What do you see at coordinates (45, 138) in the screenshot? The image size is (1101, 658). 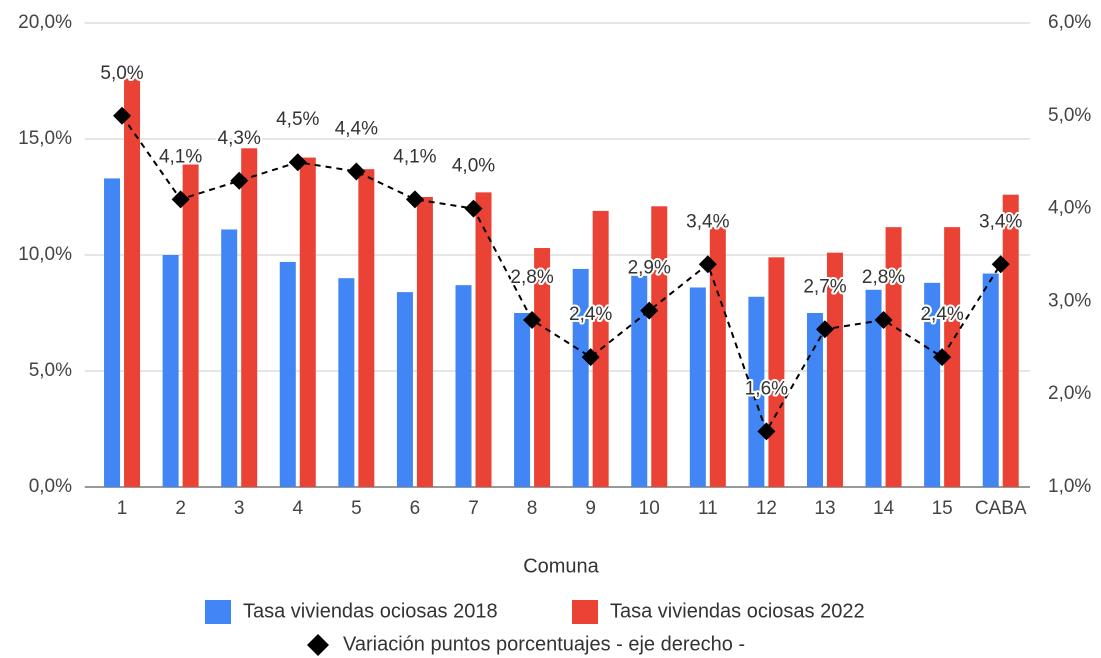 I see `y-tick-label: 15,0%` at bounding box center [45, 138].